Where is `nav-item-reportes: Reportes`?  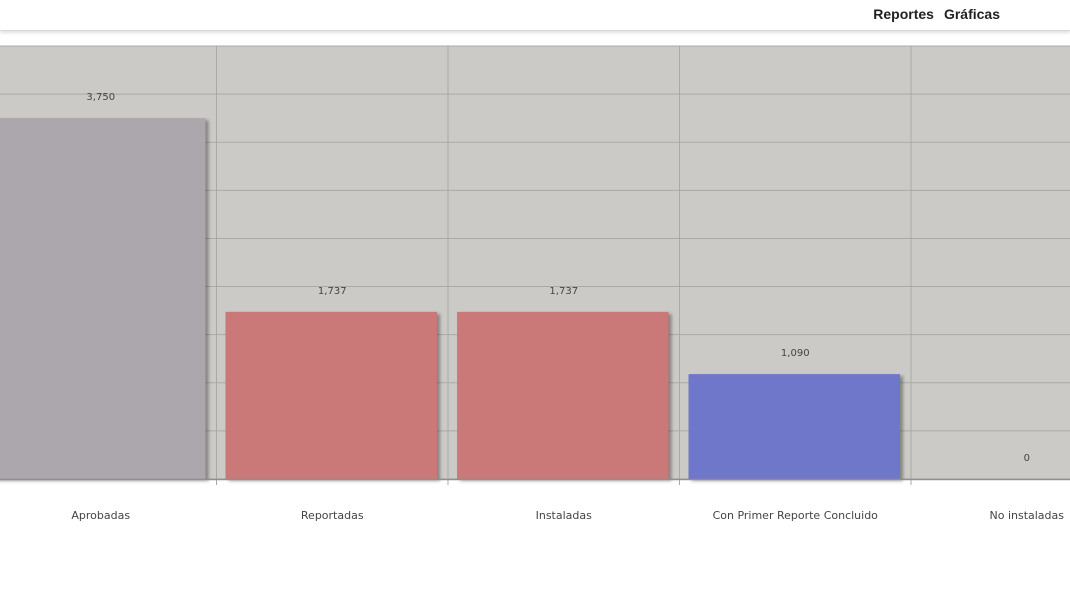
nav-item-reportes: Reportes is located at coordinates (903, 14).